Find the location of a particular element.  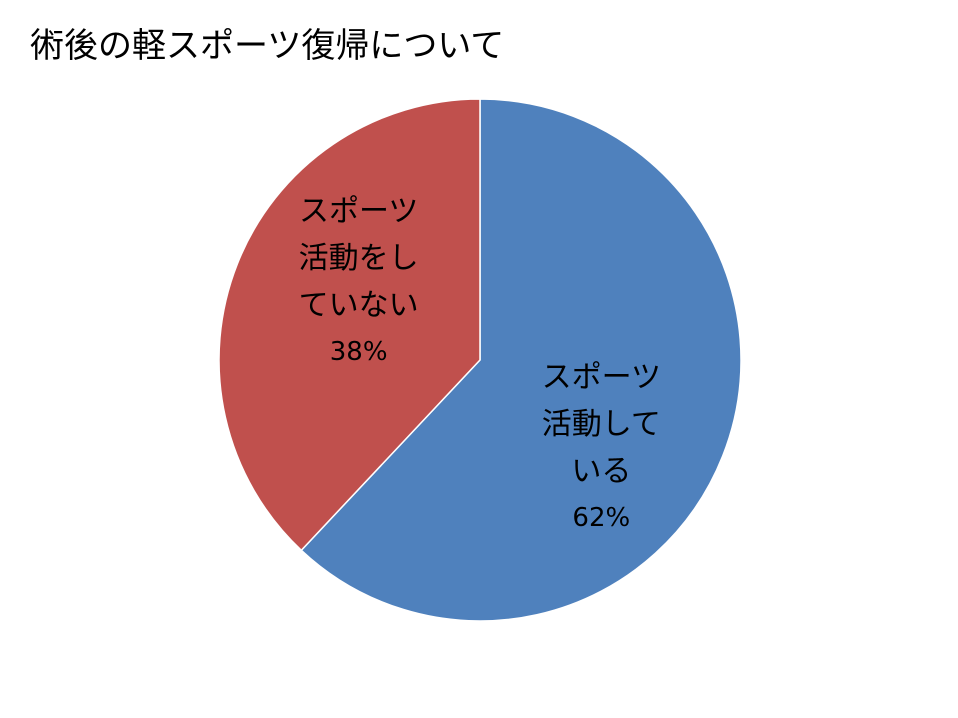

category-label: スポーツ活動している is located at coordinates (601, 425).